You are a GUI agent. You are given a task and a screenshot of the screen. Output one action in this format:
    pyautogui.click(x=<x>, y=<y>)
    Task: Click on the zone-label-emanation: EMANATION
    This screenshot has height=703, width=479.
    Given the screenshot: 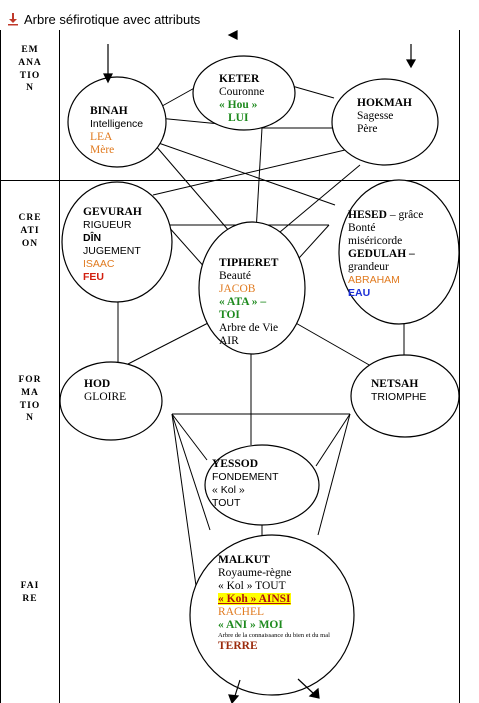 What is the action you would take?
    pyautogui.click(x=30, y=69)
    